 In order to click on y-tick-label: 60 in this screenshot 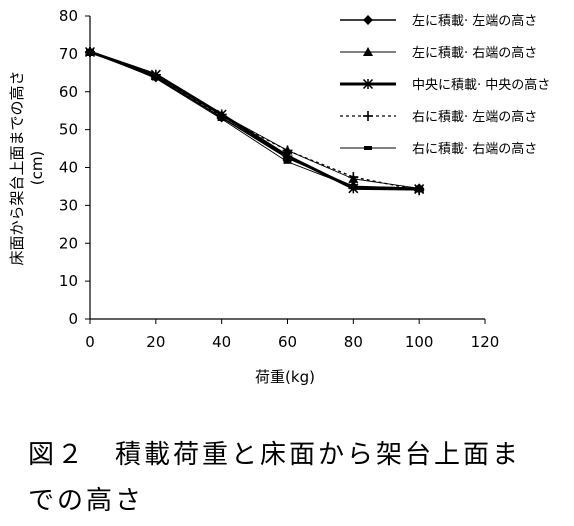, I will do `click(68, 92)`.